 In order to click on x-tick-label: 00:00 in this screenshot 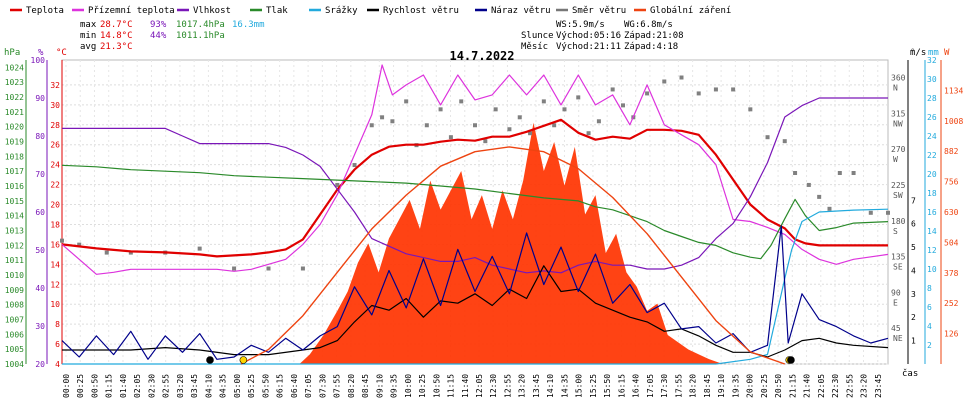, I will do `click(66, 386)`.